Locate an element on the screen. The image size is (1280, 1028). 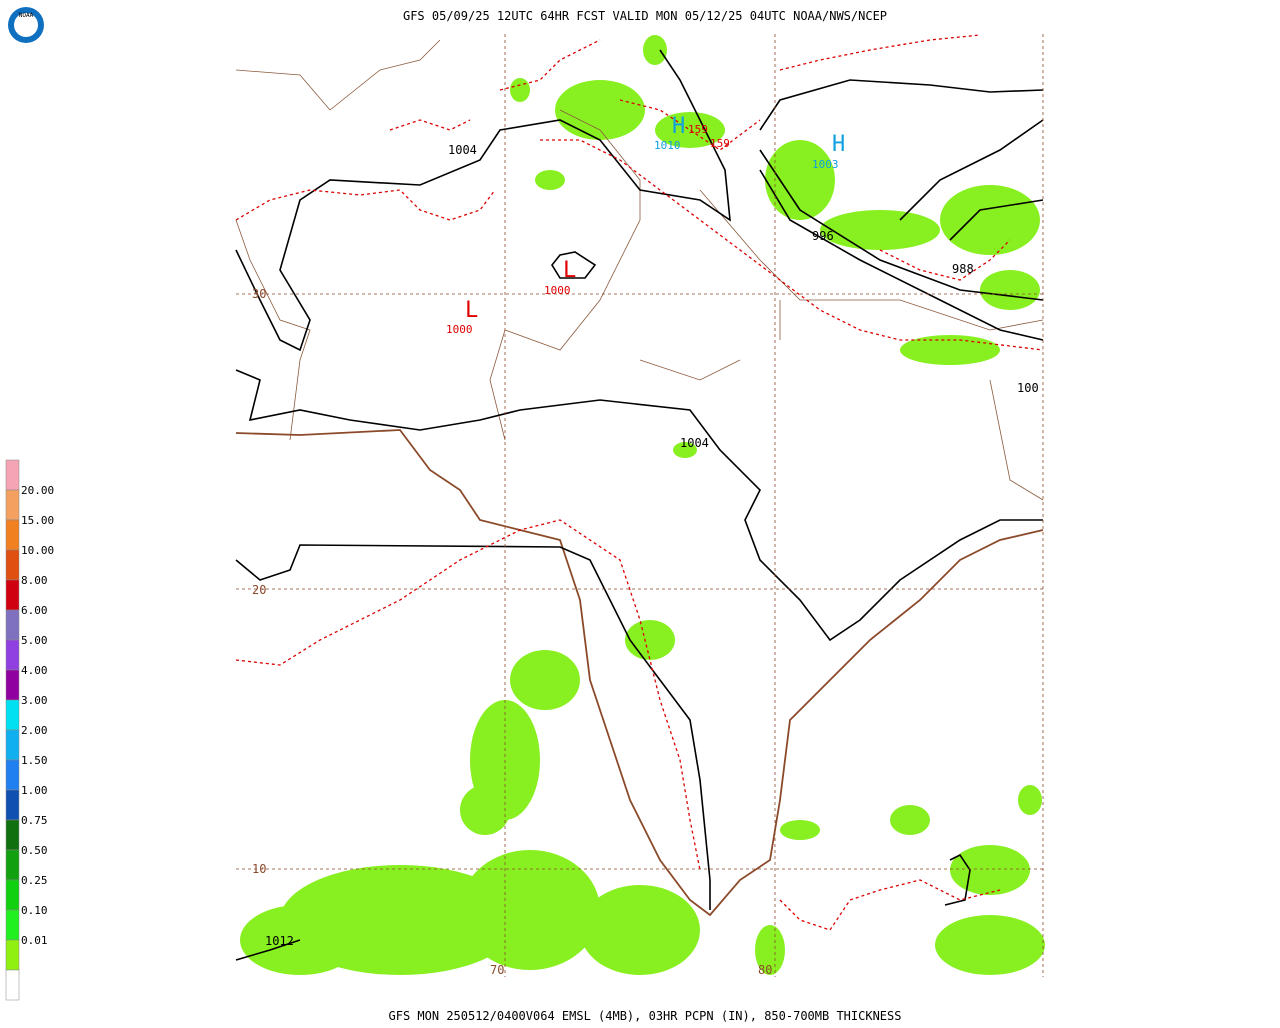
legend-label: 0.01 is located at coordinates (34, 940).